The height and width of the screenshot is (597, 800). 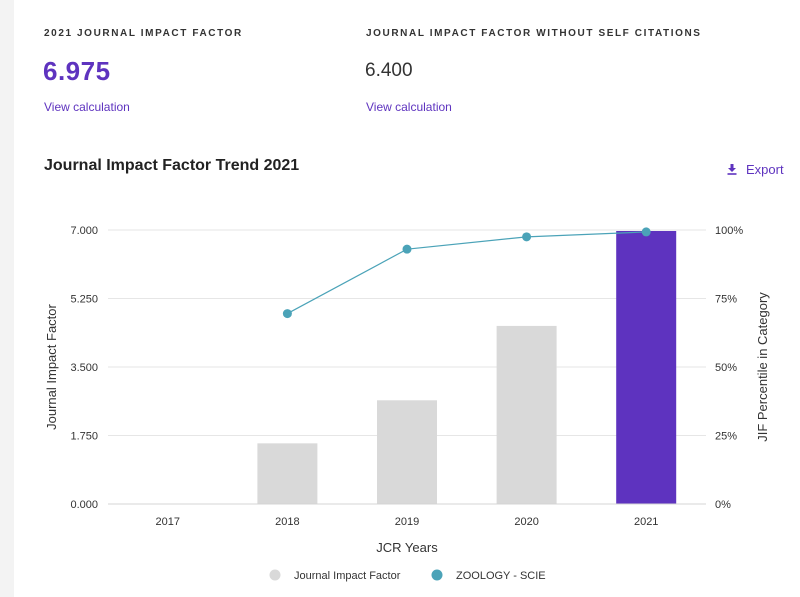 What do you see at coordinates (287, 473) in the screenshot?
I see `bar-2018` at bounding box center [287, 473].